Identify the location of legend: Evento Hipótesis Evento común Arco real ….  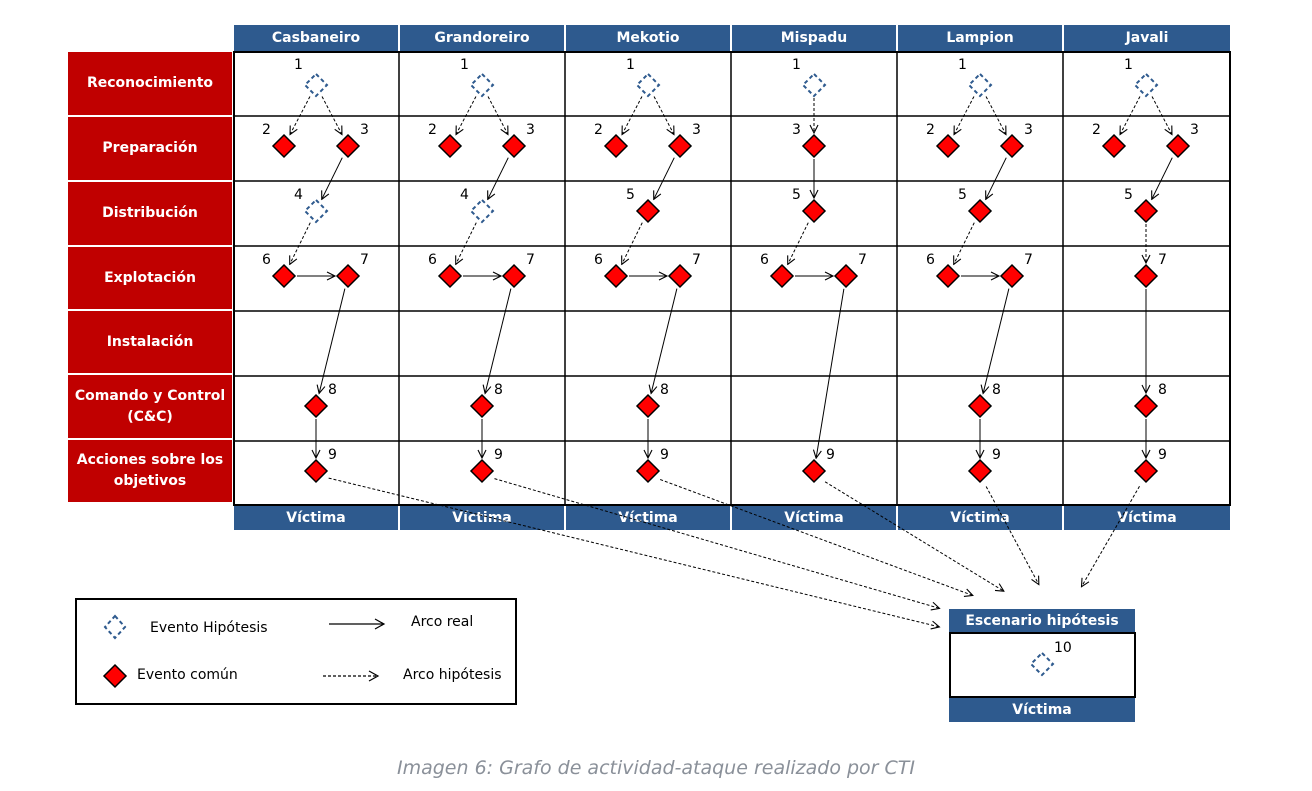
(296, 651).